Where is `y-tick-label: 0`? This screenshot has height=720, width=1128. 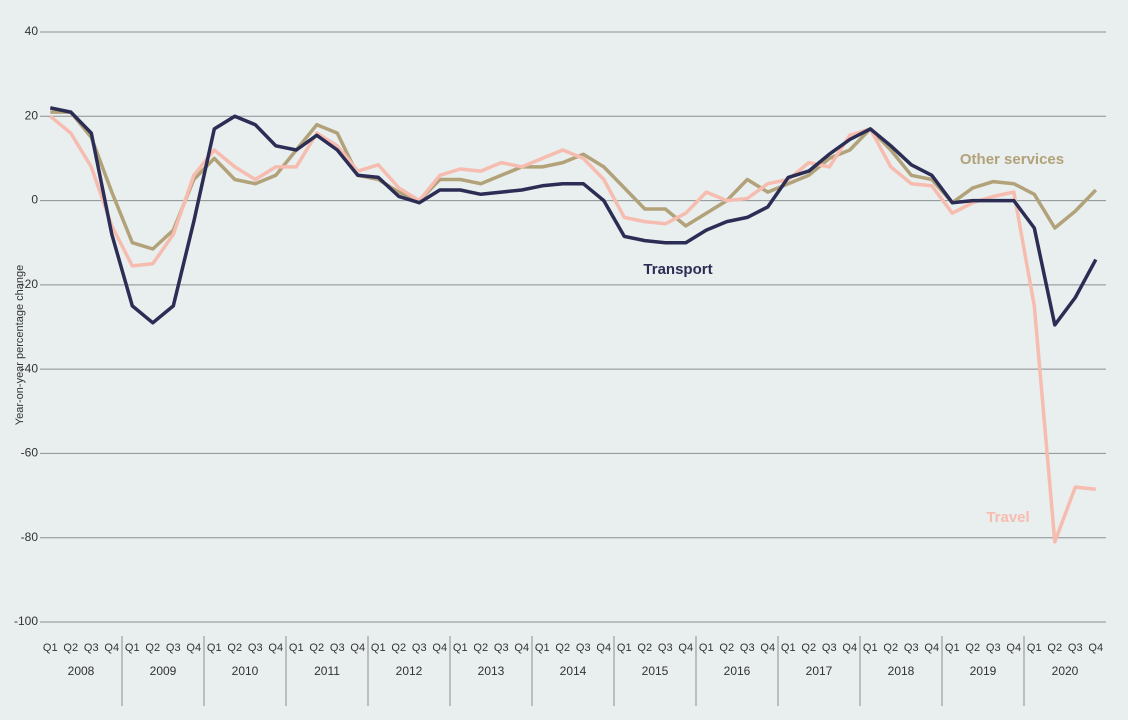
y-tick-label: 0 is located at coordinates (34, 200).